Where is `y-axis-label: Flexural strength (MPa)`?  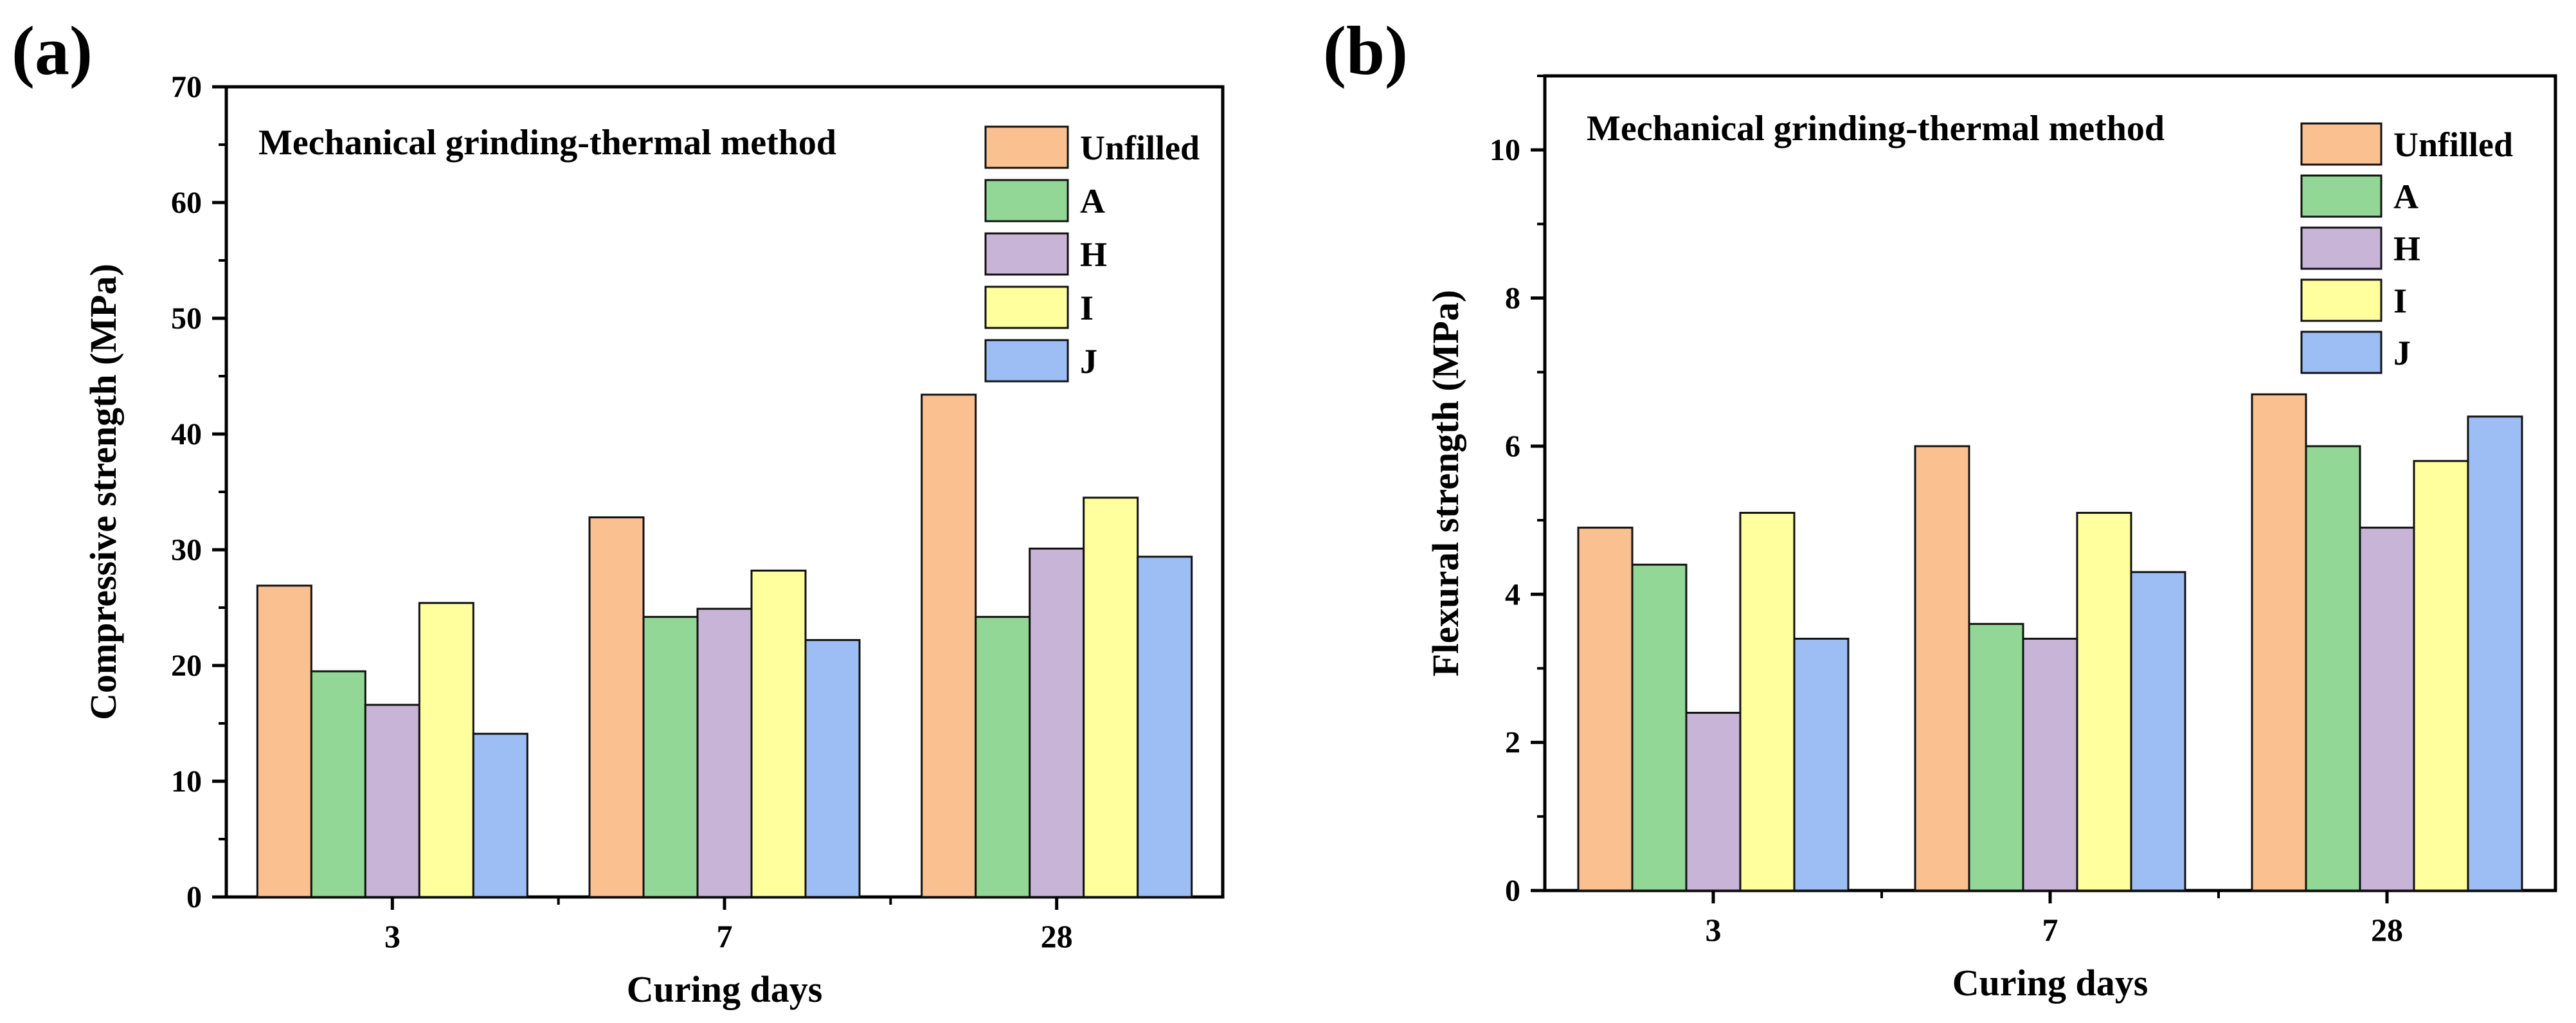
y-axis-label: Flexural strength (MPa) is located at coordinates (1445, 483).